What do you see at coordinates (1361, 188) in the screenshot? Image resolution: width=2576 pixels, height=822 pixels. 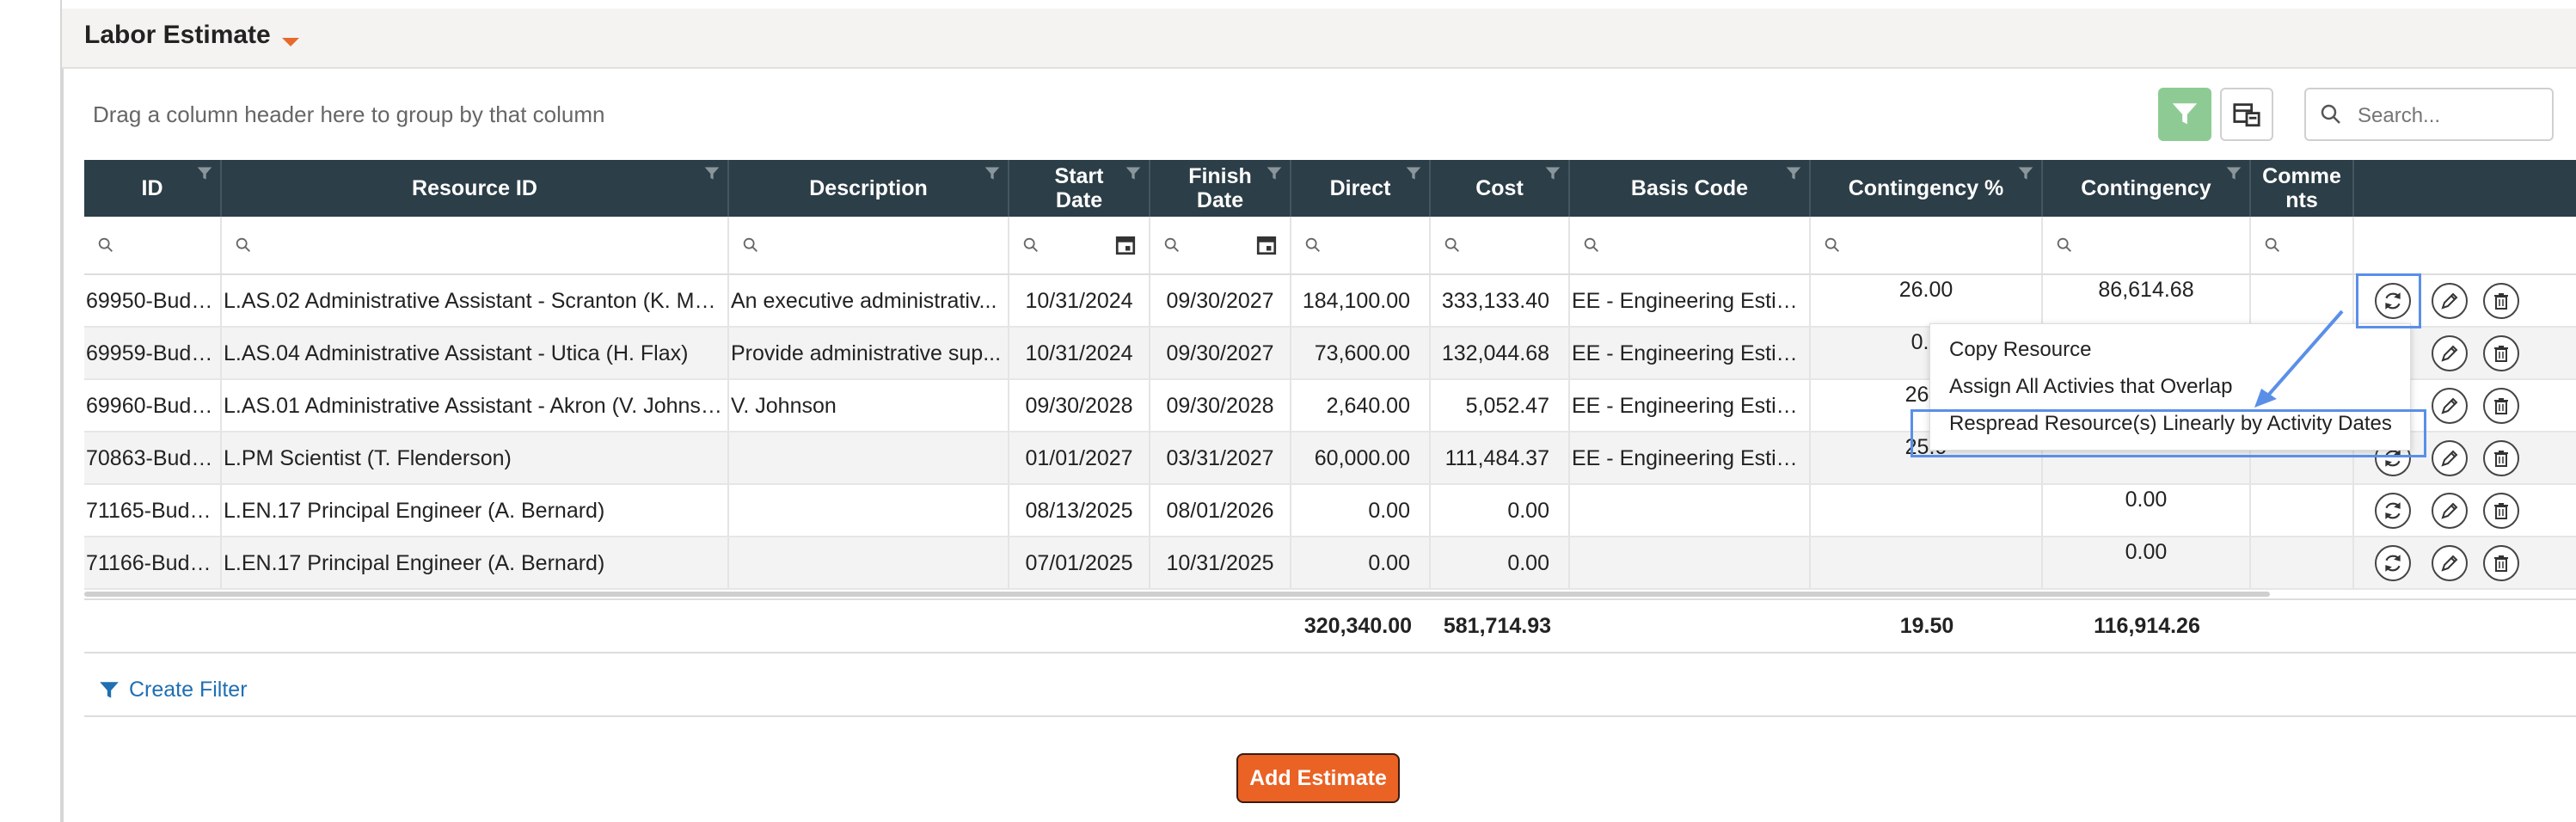 I see `col-header-direct: Direct` at bounding box center [1361, 188].